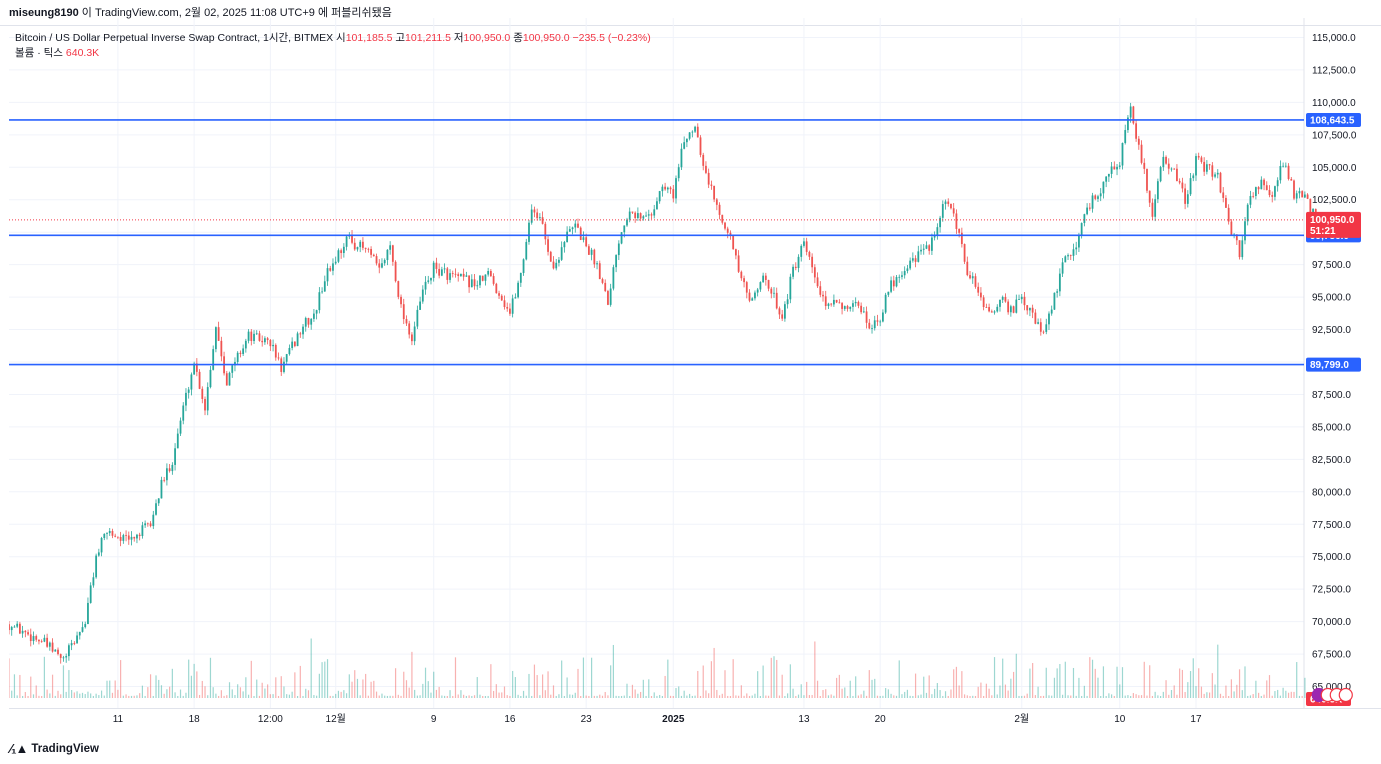  What do you see at coordinates (695, 719) in the screenshot?
I see `time-axis: 11 18 12:00 12월 9 16 23 2025 13 20 2월 10 17` at bounding box center [695, 719].